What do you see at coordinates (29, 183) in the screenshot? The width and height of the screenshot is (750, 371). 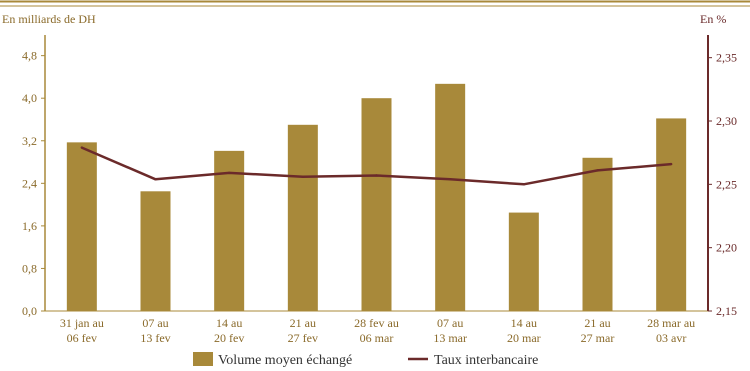 I see `y-left-tick-label: 2,4` at bounding box center [29, 183].